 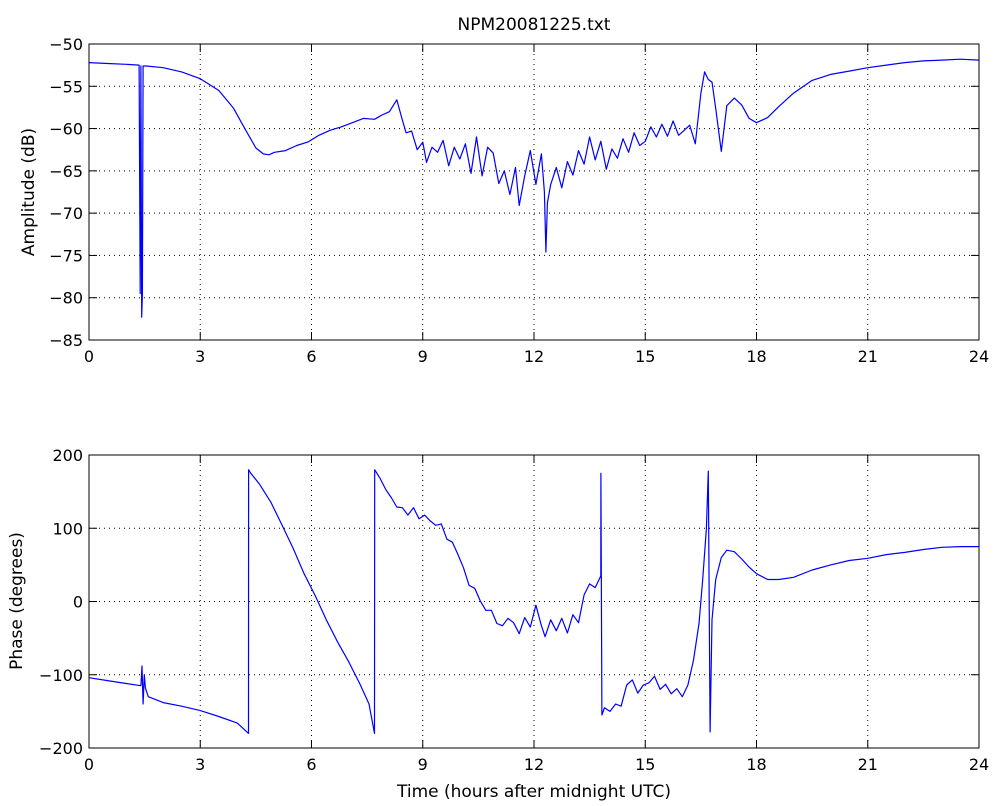 I want to click on amplitude-y-tick-label: −80, so click(x=66, y=298).